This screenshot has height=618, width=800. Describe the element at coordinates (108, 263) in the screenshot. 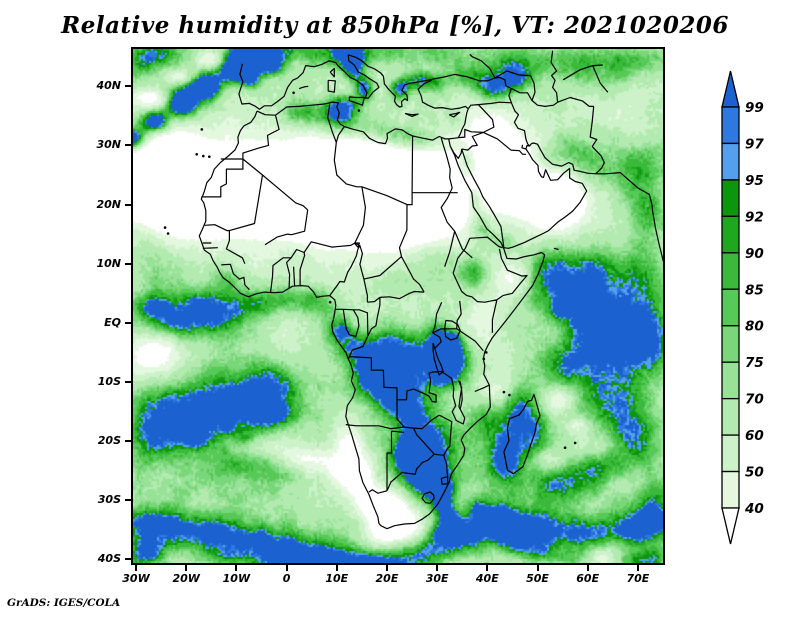

I see `lat-tick-label: 10N` at that location.